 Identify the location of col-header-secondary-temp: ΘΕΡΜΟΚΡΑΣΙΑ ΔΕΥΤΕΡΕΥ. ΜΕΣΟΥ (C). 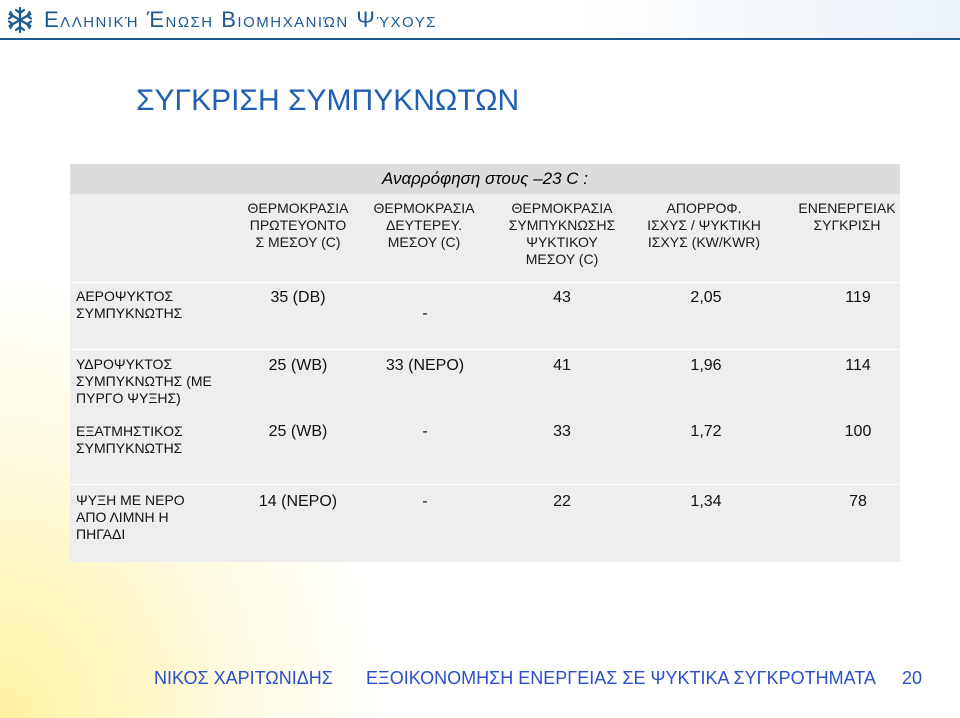
(424, 225).